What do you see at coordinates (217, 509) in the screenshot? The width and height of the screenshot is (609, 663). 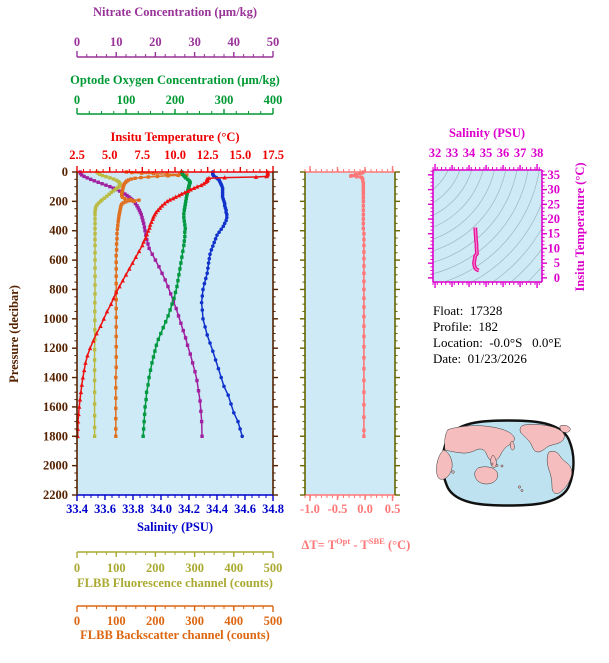 I see `svg-text: 34.4` at bounding box center [217, 509].